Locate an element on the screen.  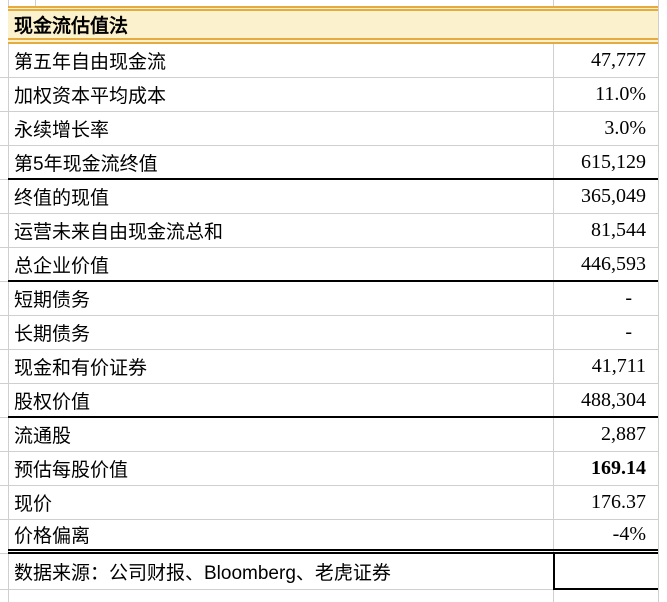
row-value-cell: 47,777 is located at coordinates (605, 61).